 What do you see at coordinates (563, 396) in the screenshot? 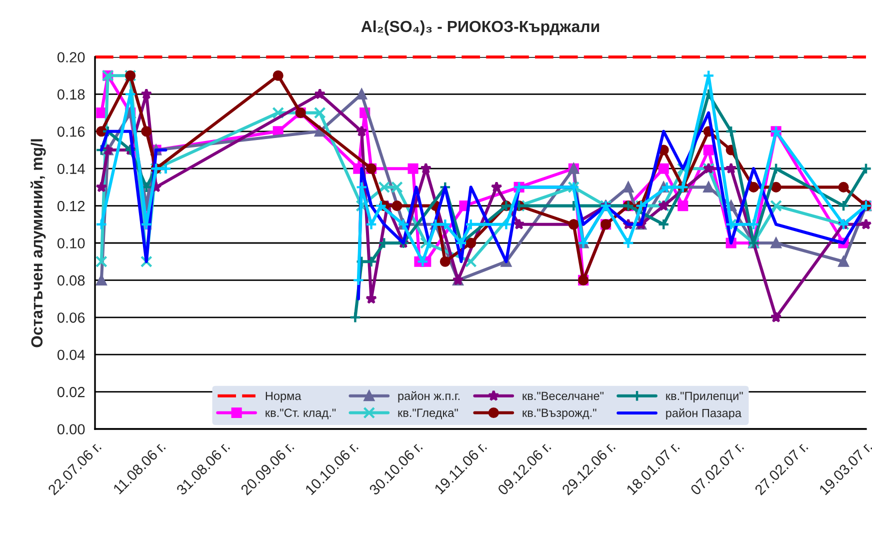
I see `legend-label: кв."Веселчане"` at bounding box center [563, 396].